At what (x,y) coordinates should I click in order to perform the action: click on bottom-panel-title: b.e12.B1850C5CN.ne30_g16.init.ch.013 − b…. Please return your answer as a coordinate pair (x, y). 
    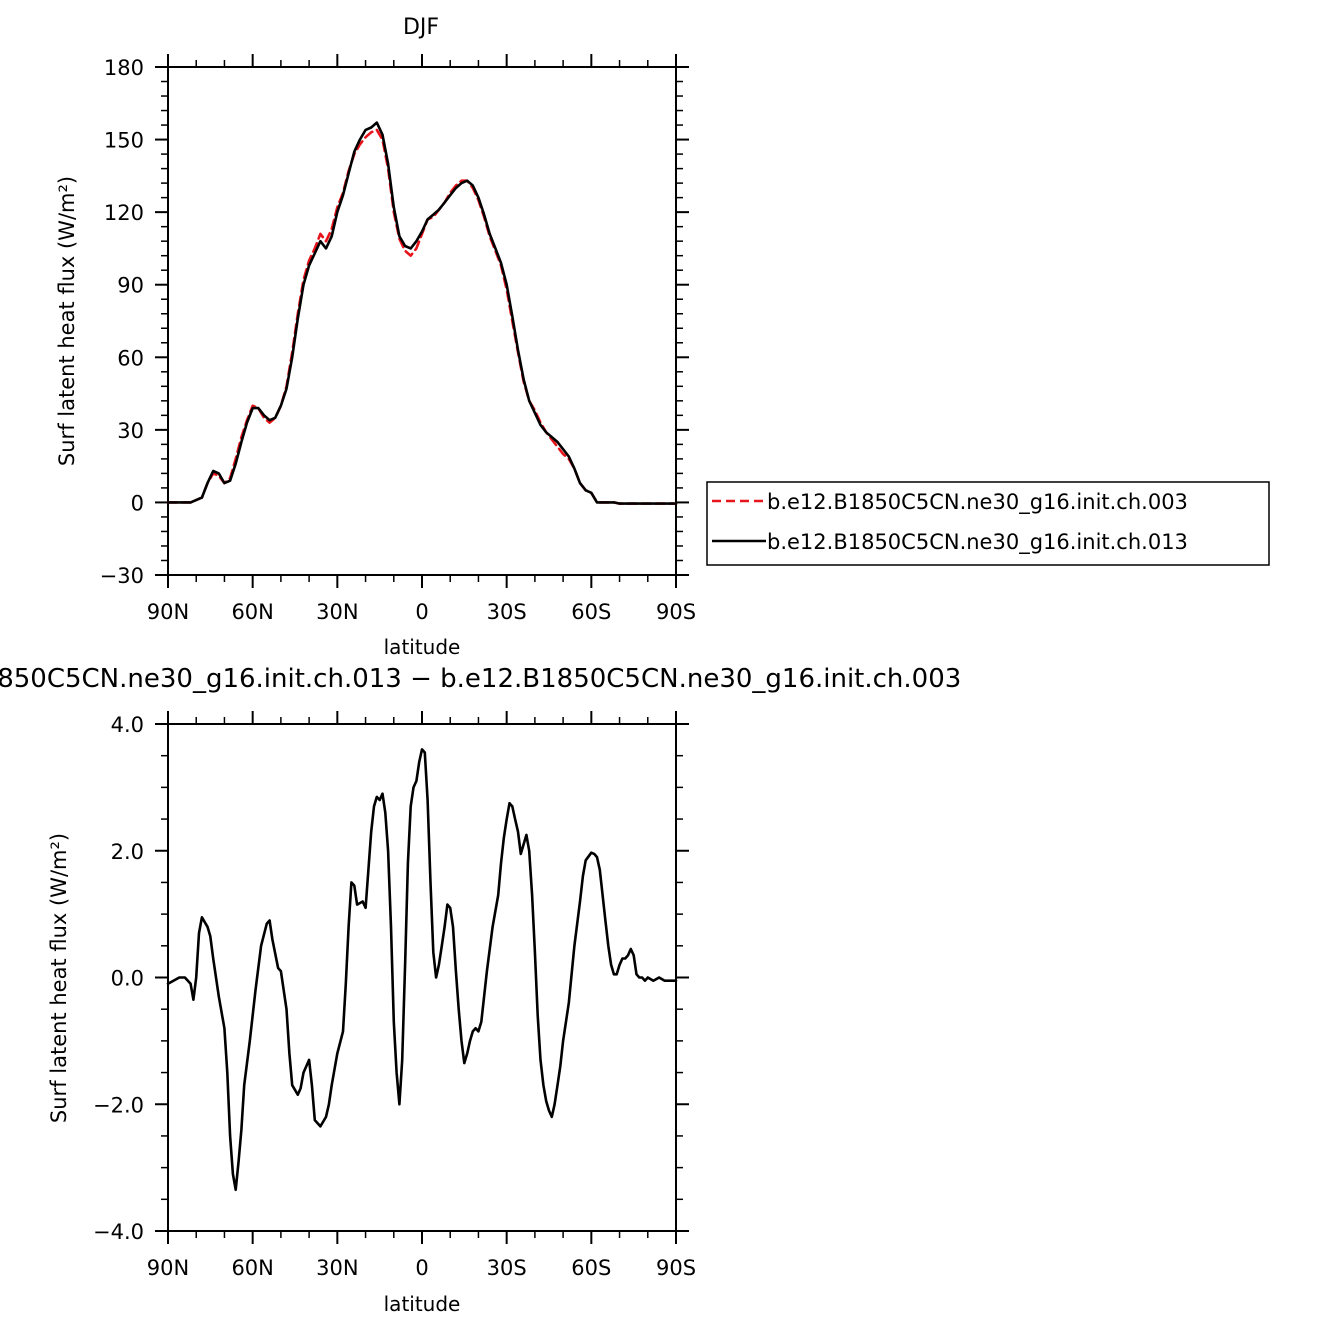
    Looking at the image, I should click on (480, 679).